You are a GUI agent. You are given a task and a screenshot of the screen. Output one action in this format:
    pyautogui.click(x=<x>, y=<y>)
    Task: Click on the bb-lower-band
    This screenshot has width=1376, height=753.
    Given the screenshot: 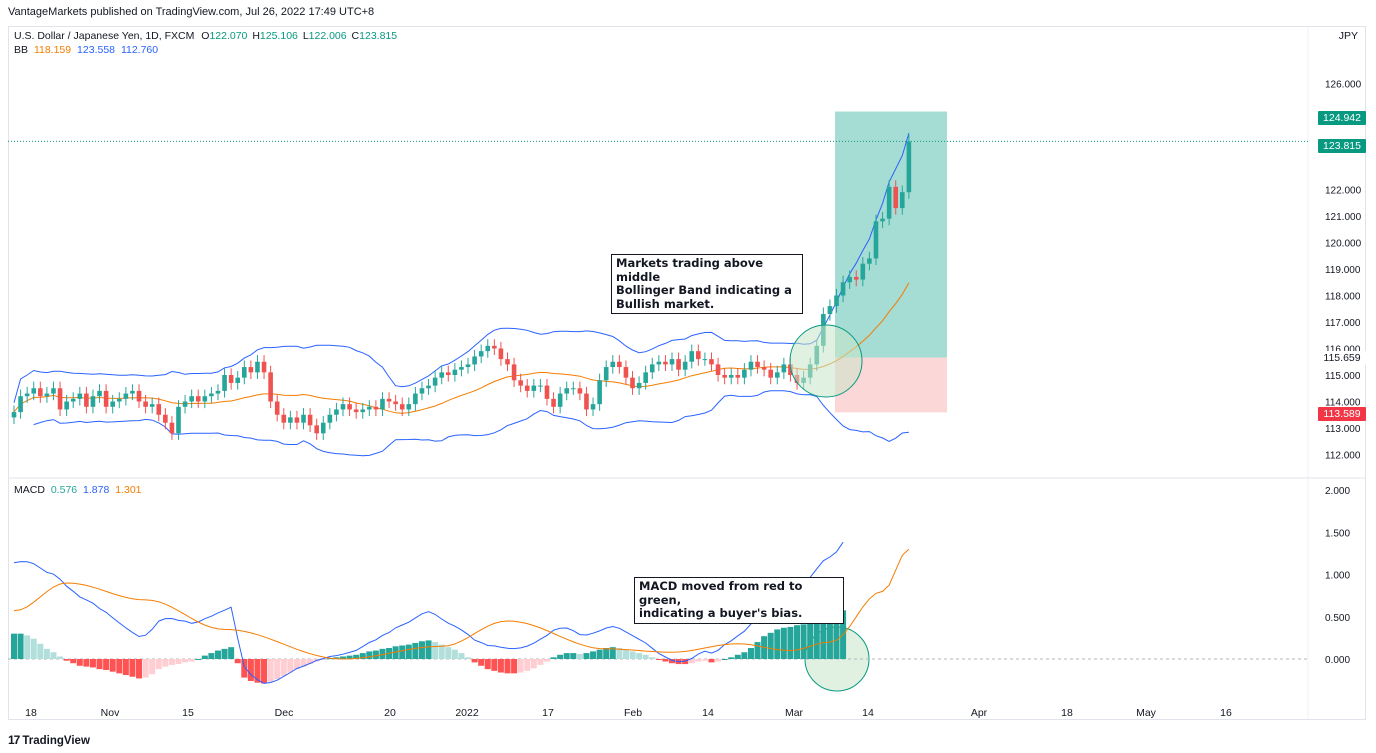 What is the action you would take?
    pyautogui.click(x=471, y=423)
    